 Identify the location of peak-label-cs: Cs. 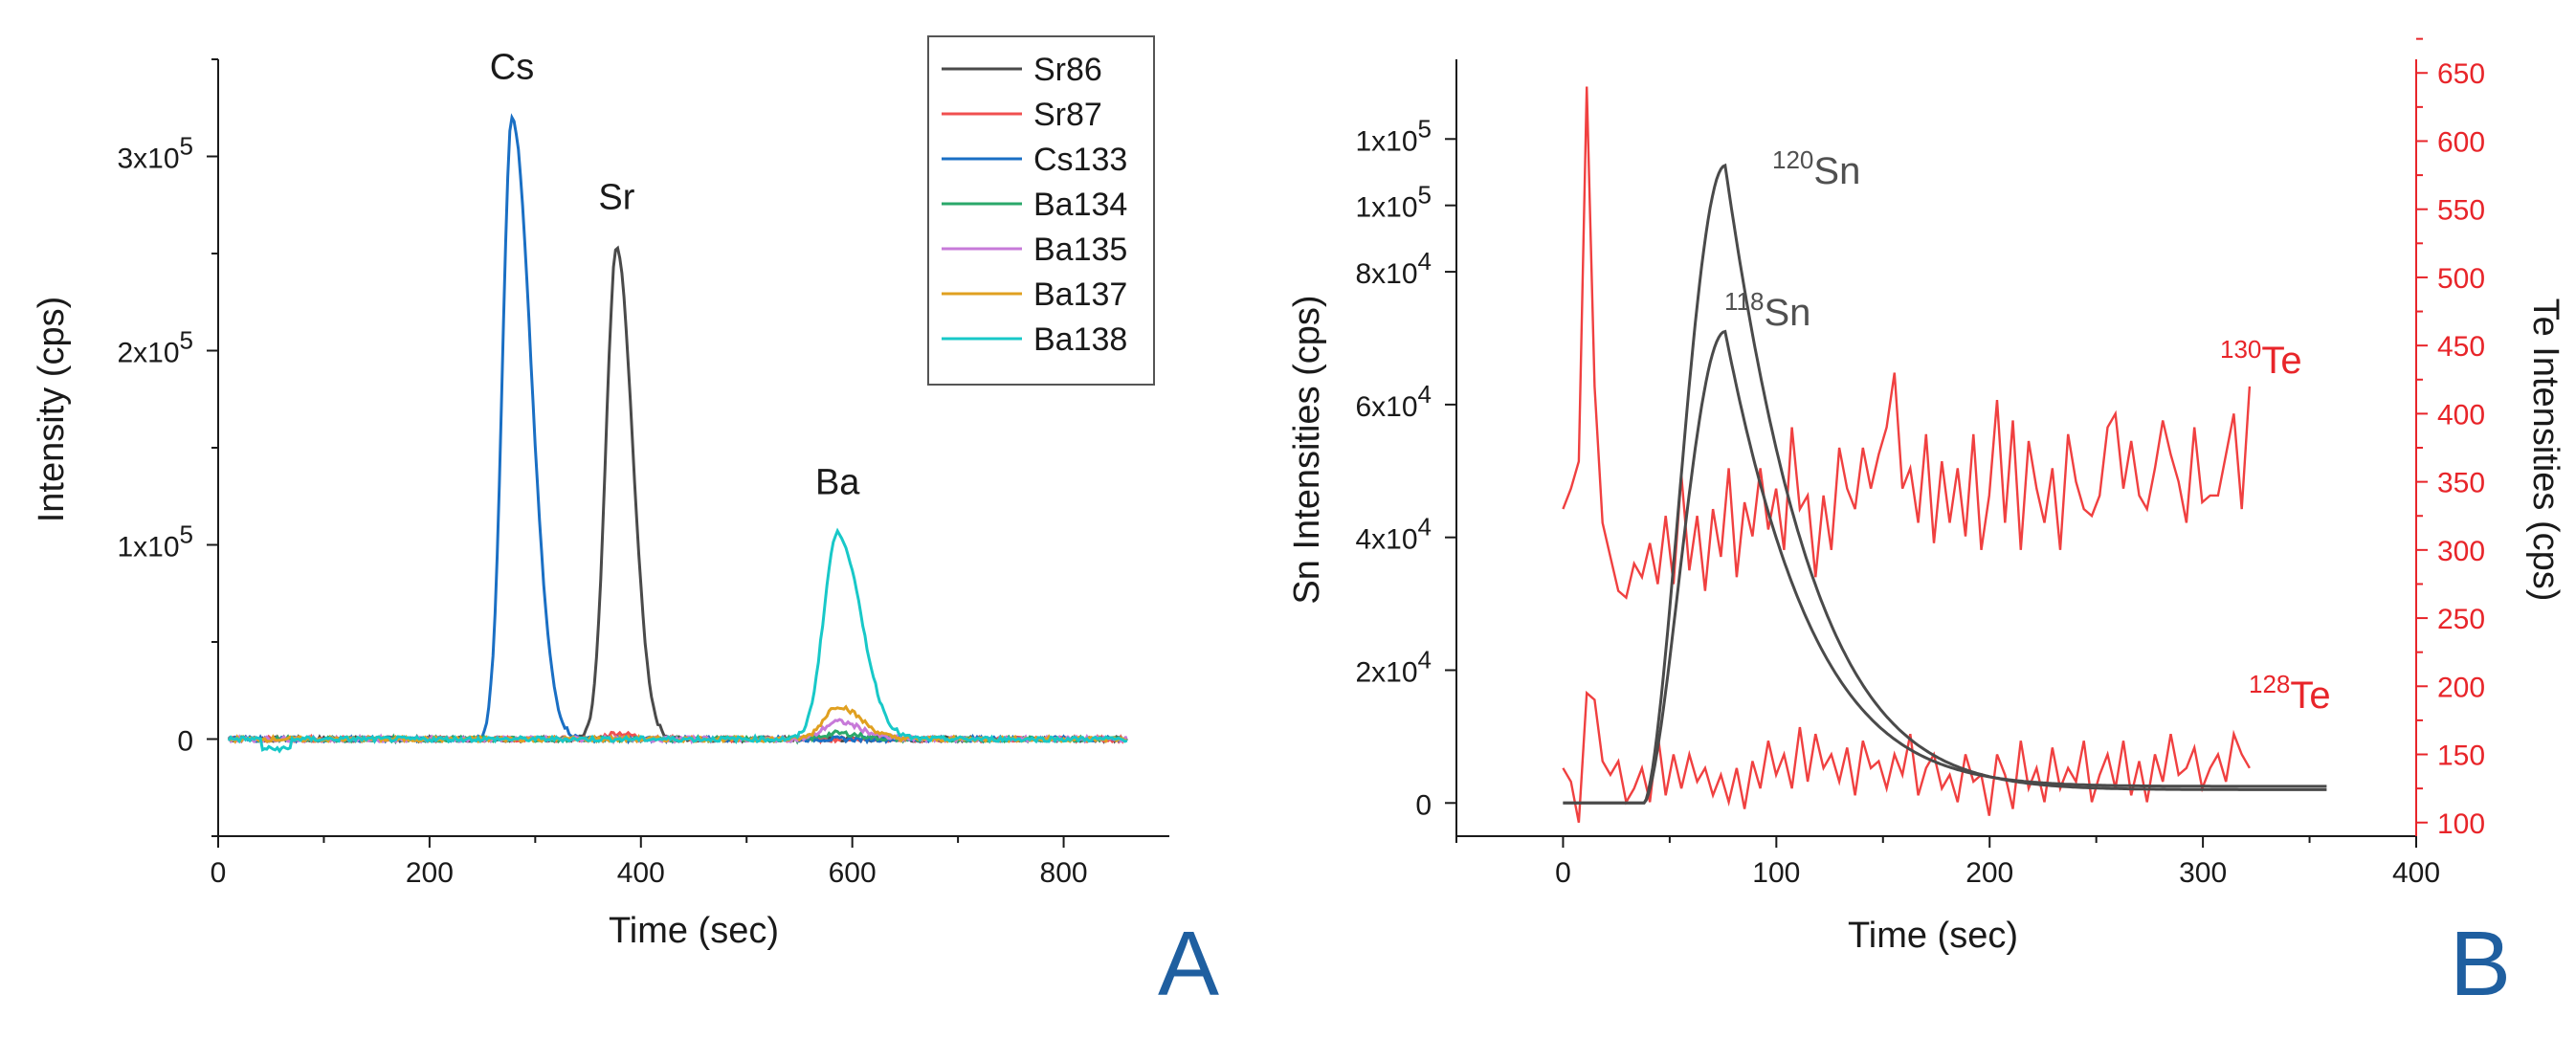
(512, 67).